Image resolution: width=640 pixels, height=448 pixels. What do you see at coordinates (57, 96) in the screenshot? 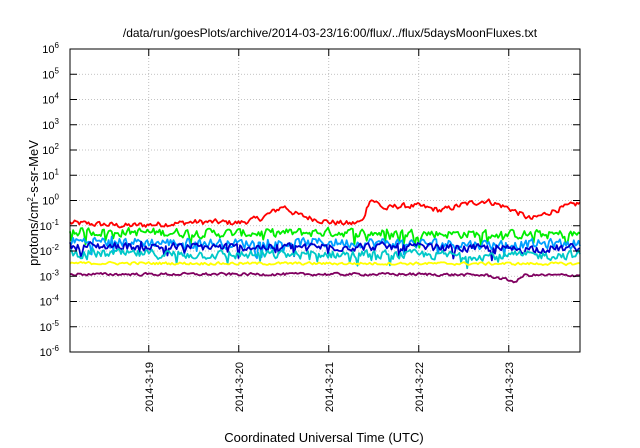
I see `y-tick-exponent: 4` at bounding box center [57, 96].